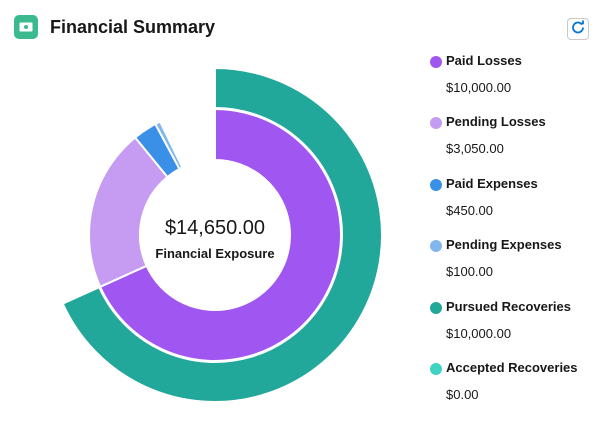 Image resolution: width=605 pixels, height=429 pixels. What do you see at coordinates (168, 145) in the screenshot?
I see `donut-slice-pending-expenses` at bounding box center [168, 145].